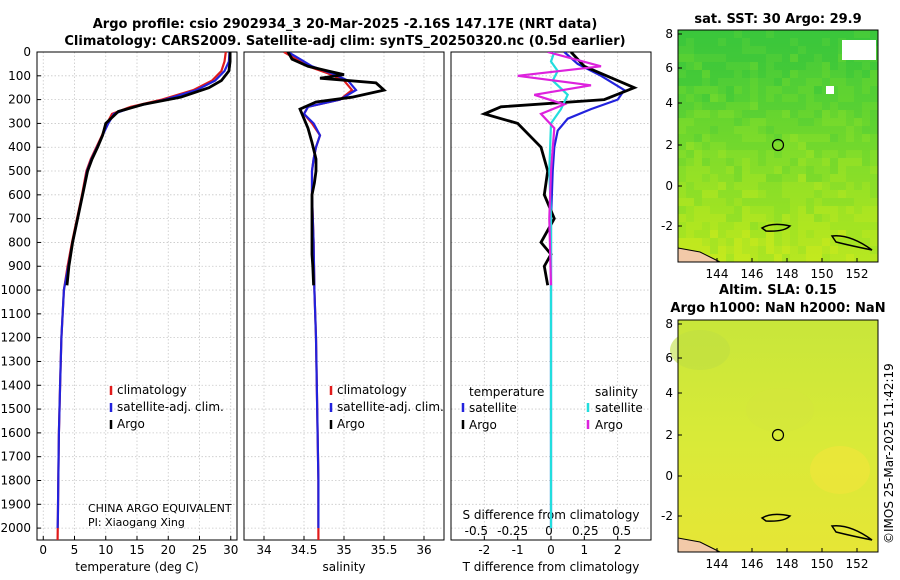 This screenshot has height=580, width=900. Describe the element at coordinates (136, 522) in the screenshot. I see `pi-label: PI: Xiaogang Xing` at that location.